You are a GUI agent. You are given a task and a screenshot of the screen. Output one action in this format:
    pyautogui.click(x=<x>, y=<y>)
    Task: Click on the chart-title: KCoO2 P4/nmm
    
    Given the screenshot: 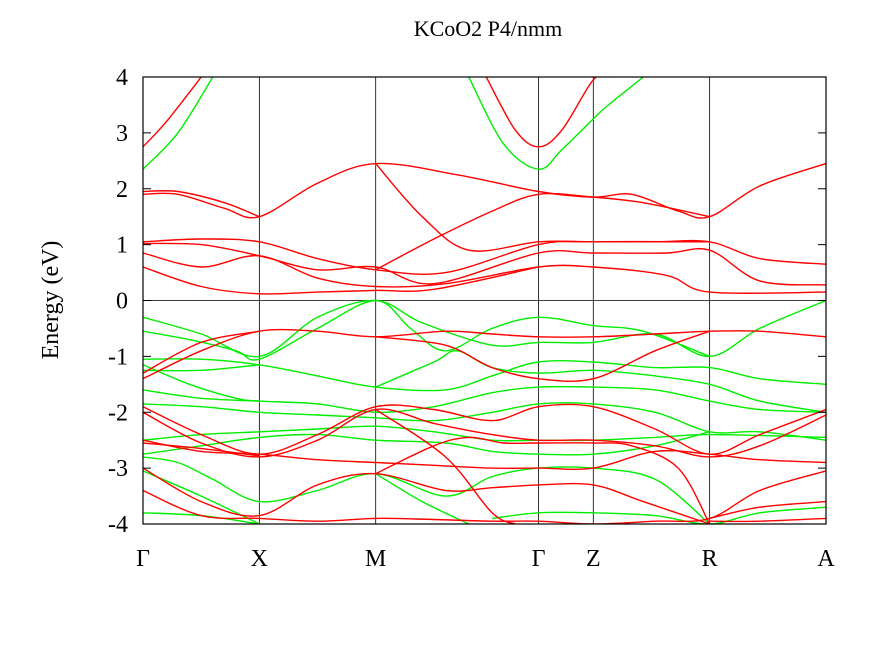 What is the action you would take?
    pyautogui.click(x=488, y=28)
    